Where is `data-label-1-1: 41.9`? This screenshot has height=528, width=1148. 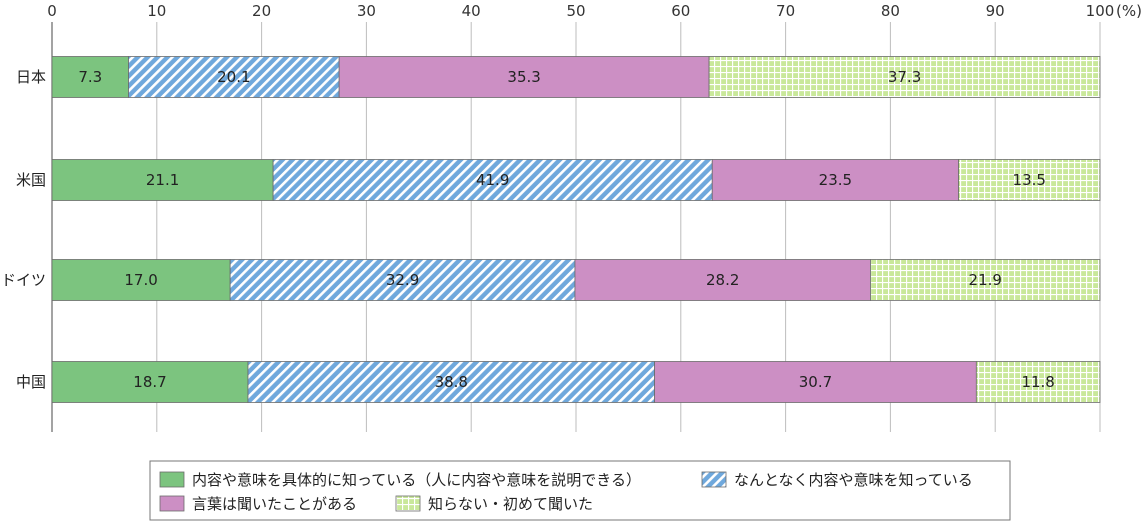
data-label-1-1: 41.9 is located at coordinates (492, 180).